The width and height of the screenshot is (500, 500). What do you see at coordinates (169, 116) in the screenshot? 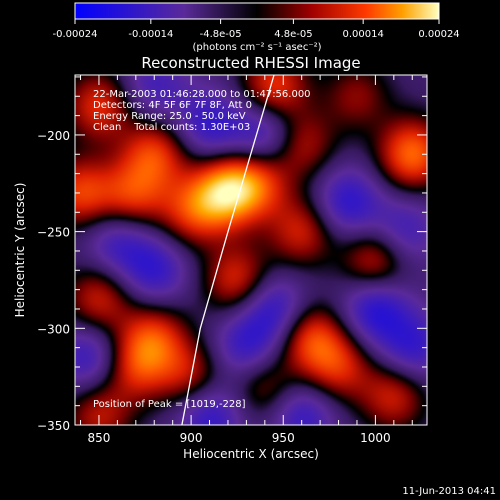
I see `annotation-energy: Energy Range: 25.0 - 50.0 keV` at bounding box center [169, 116].